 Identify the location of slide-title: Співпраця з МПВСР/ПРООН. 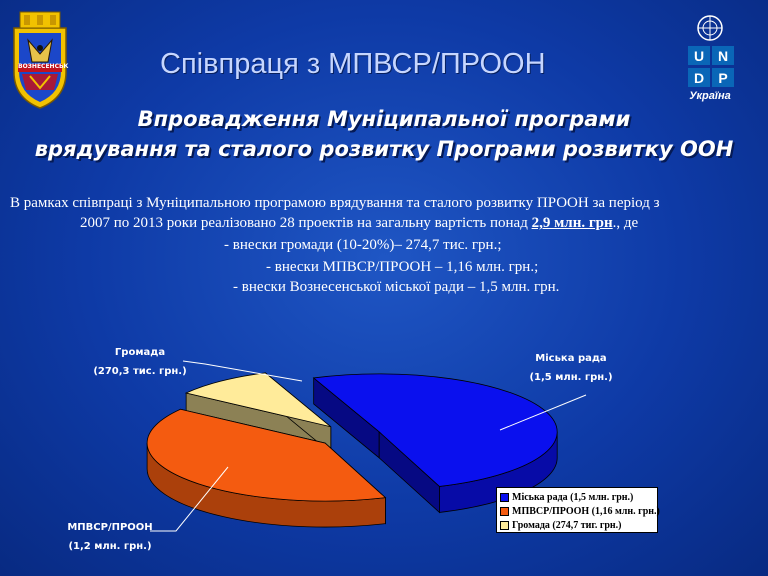
(353, 64).